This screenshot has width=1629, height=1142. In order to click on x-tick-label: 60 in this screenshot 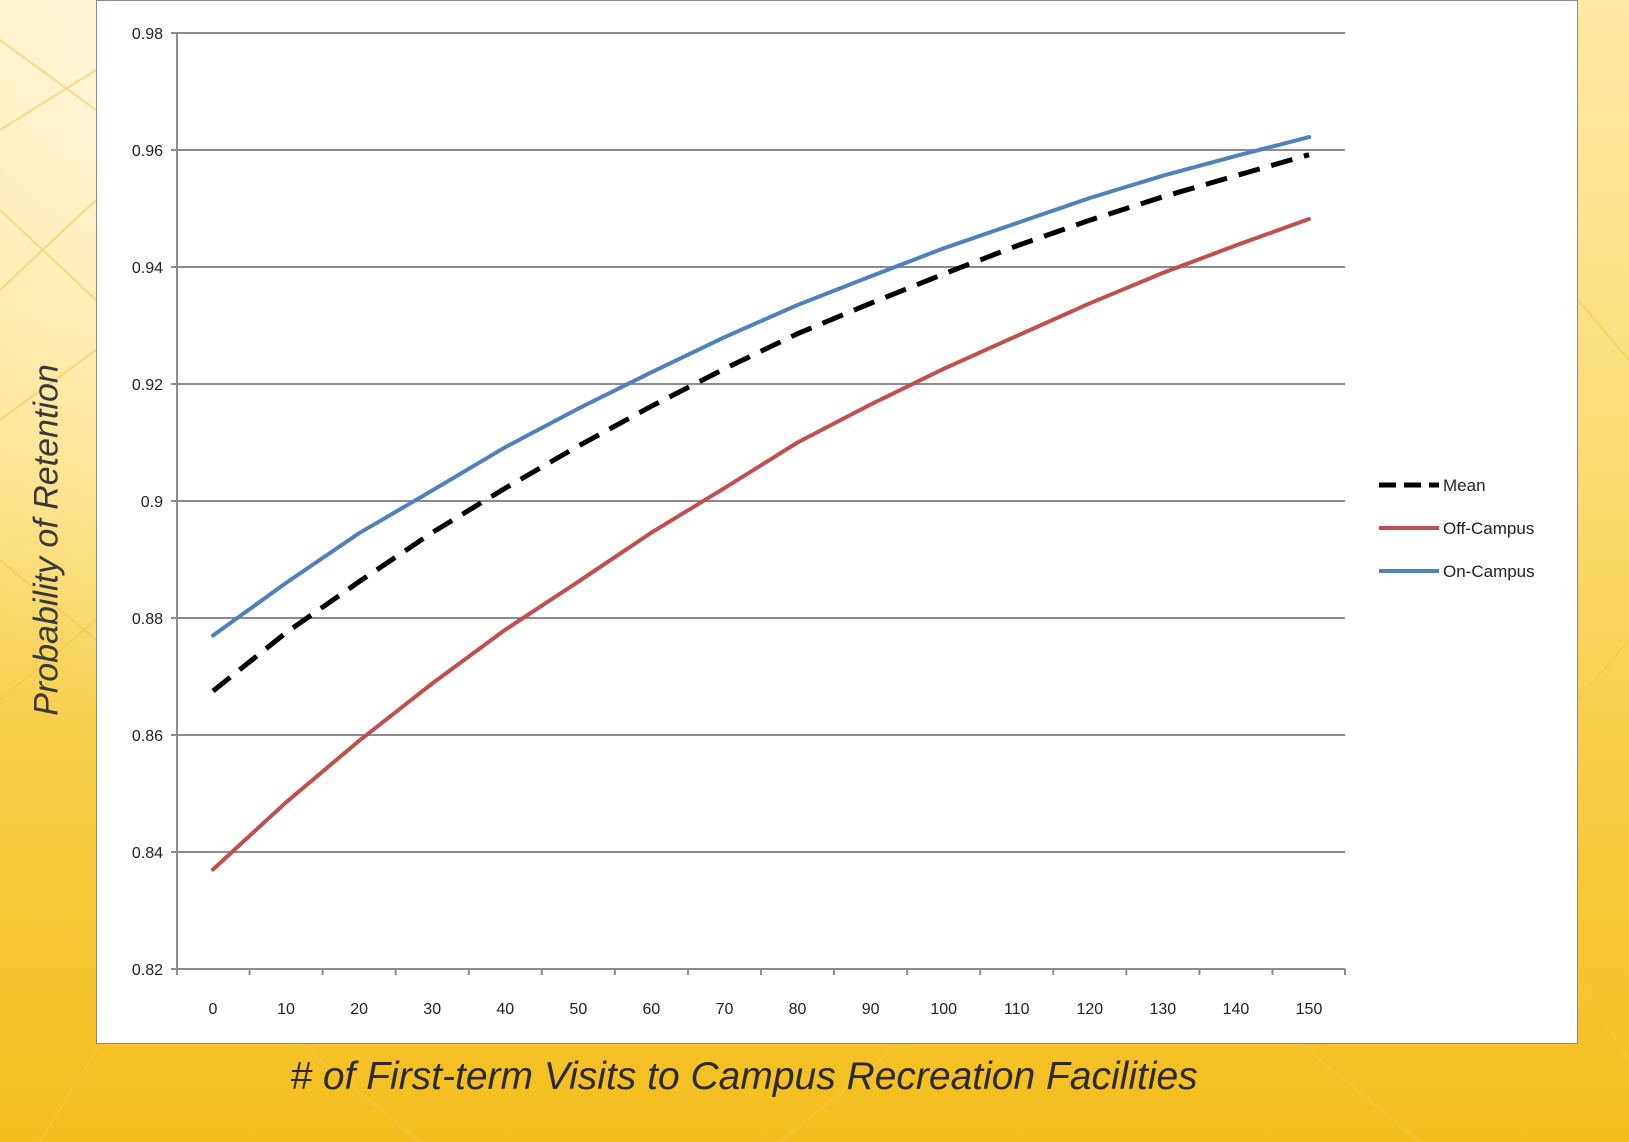, I will do `click(652, 1009)`.